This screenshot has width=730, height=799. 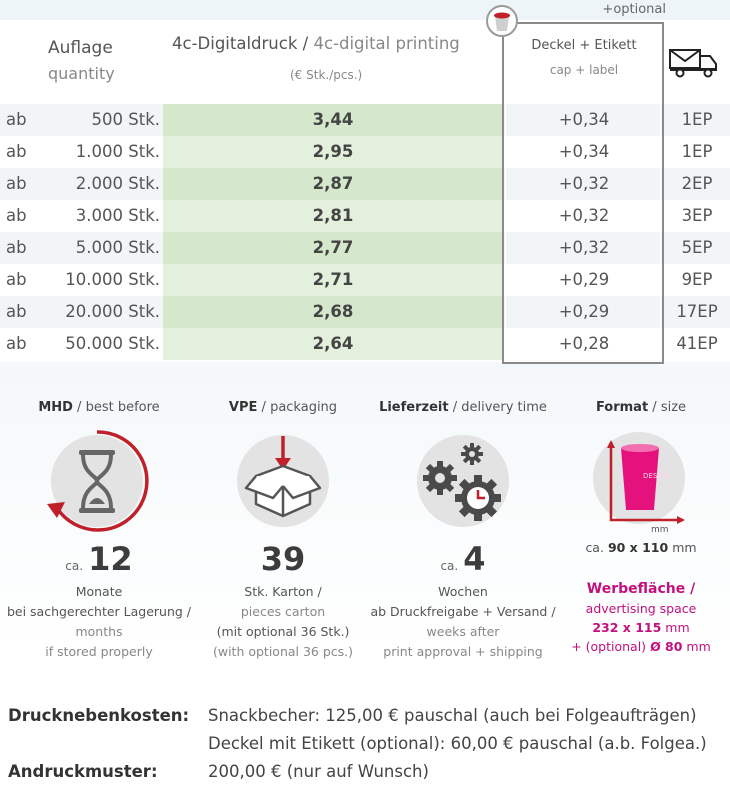 What do you see at coordinates (80, 48) in the screenshot?
I see `header-quantity-de: Auflage` at bounding box center [80, 48].